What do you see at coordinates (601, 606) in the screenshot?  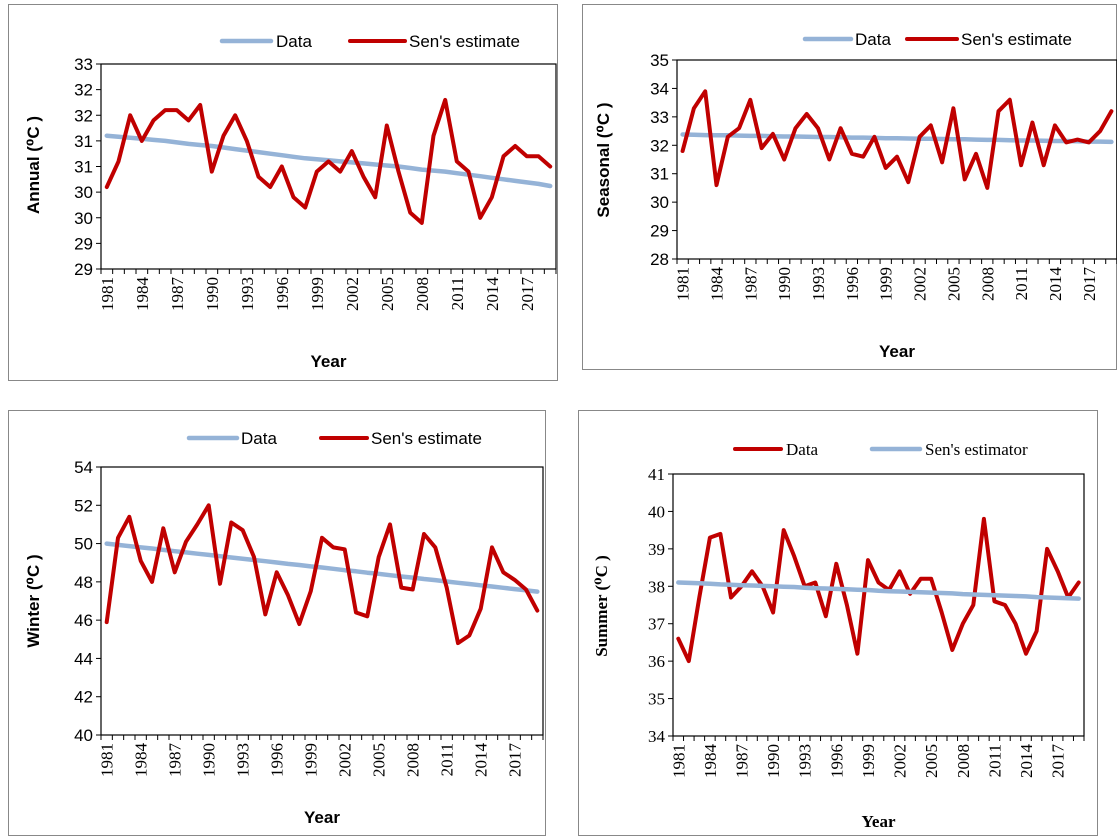 I see `y-axis-title: Summer (⁰C )` at bounding box center [601, 606].